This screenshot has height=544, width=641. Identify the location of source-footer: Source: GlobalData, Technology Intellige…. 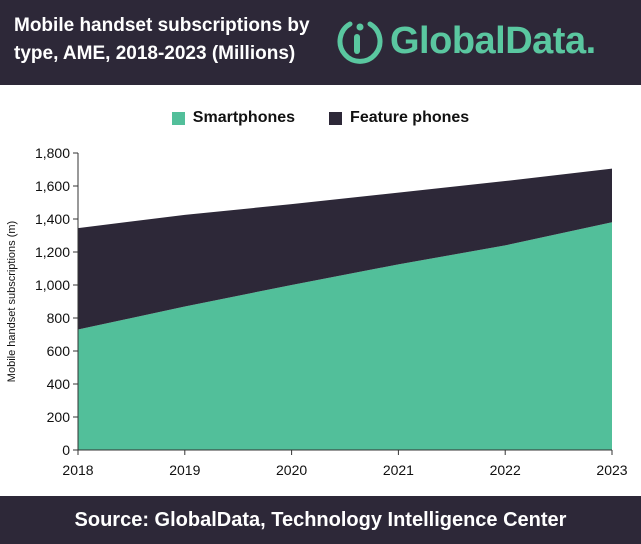
(320, 520).